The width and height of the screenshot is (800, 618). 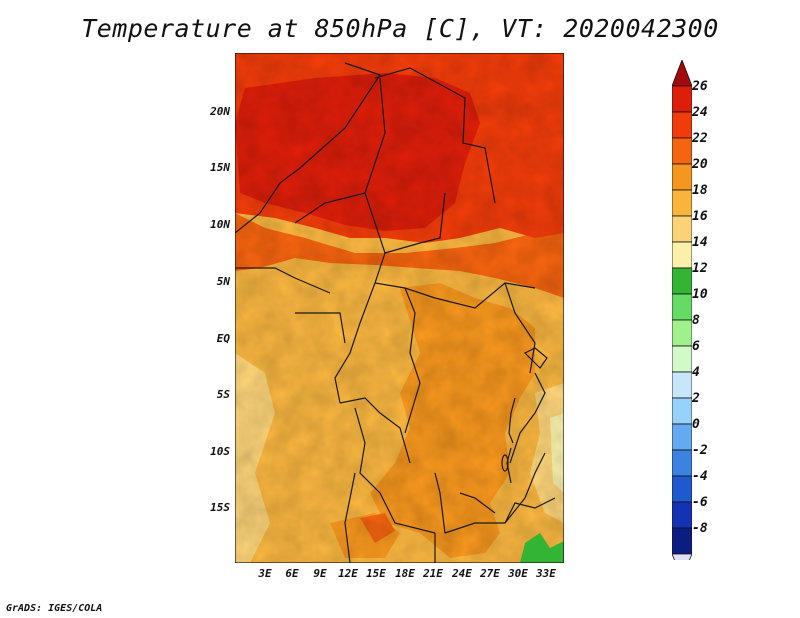 What do you see at coordinates (220, 167) in the screenshot?
I see `lat-label-15n: 15N` at bounding box center [220, 167].